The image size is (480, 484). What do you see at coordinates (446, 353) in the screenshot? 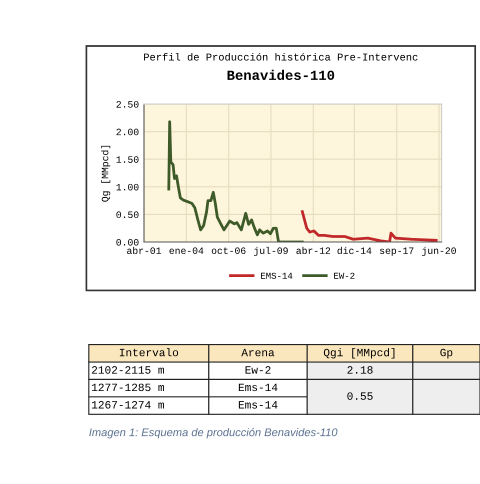
I see `text: Gp` at bounding box center [446, 353].